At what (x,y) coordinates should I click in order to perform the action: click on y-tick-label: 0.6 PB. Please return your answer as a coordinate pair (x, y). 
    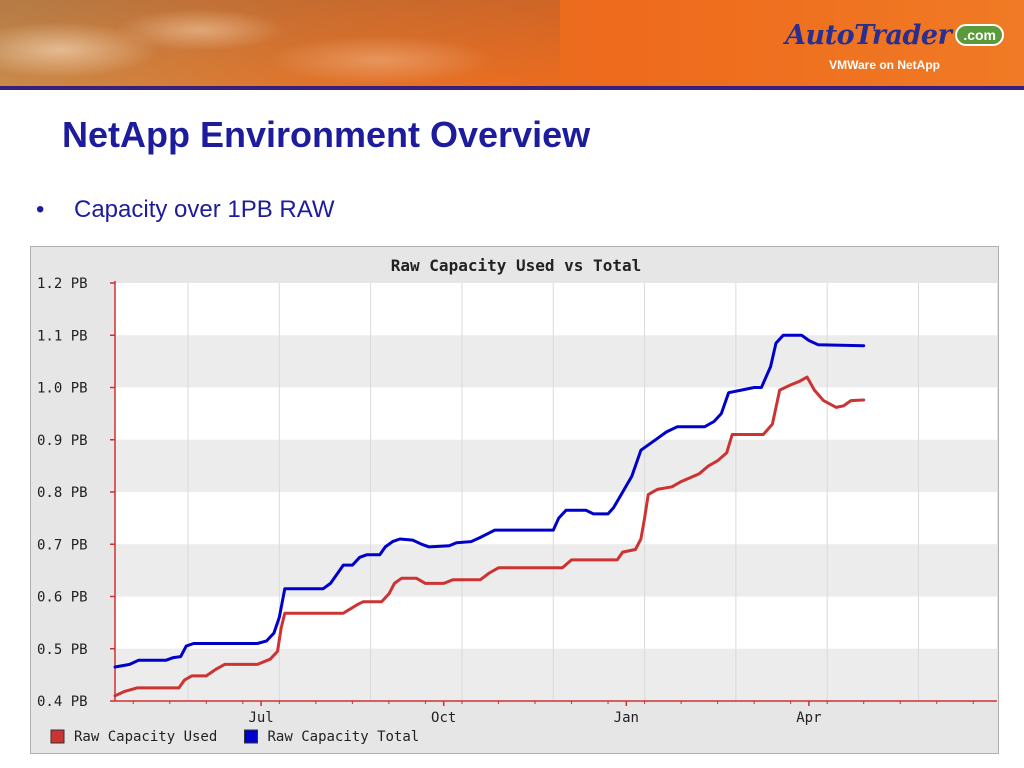
    Looking at the image, I should click on (62, 598).